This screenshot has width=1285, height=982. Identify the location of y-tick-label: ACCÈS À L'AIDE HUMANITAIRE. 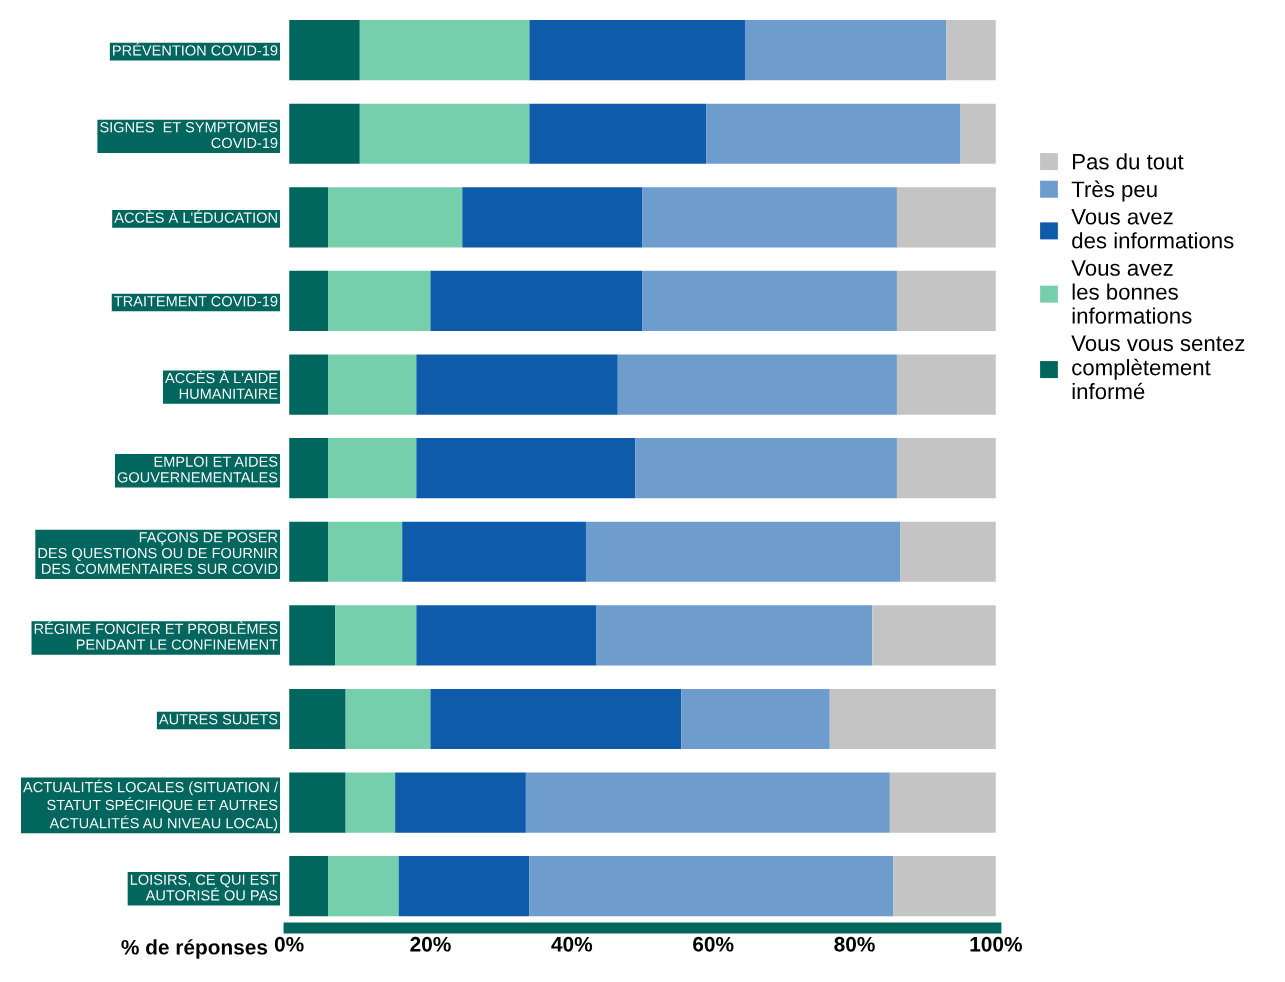
(221, 384).